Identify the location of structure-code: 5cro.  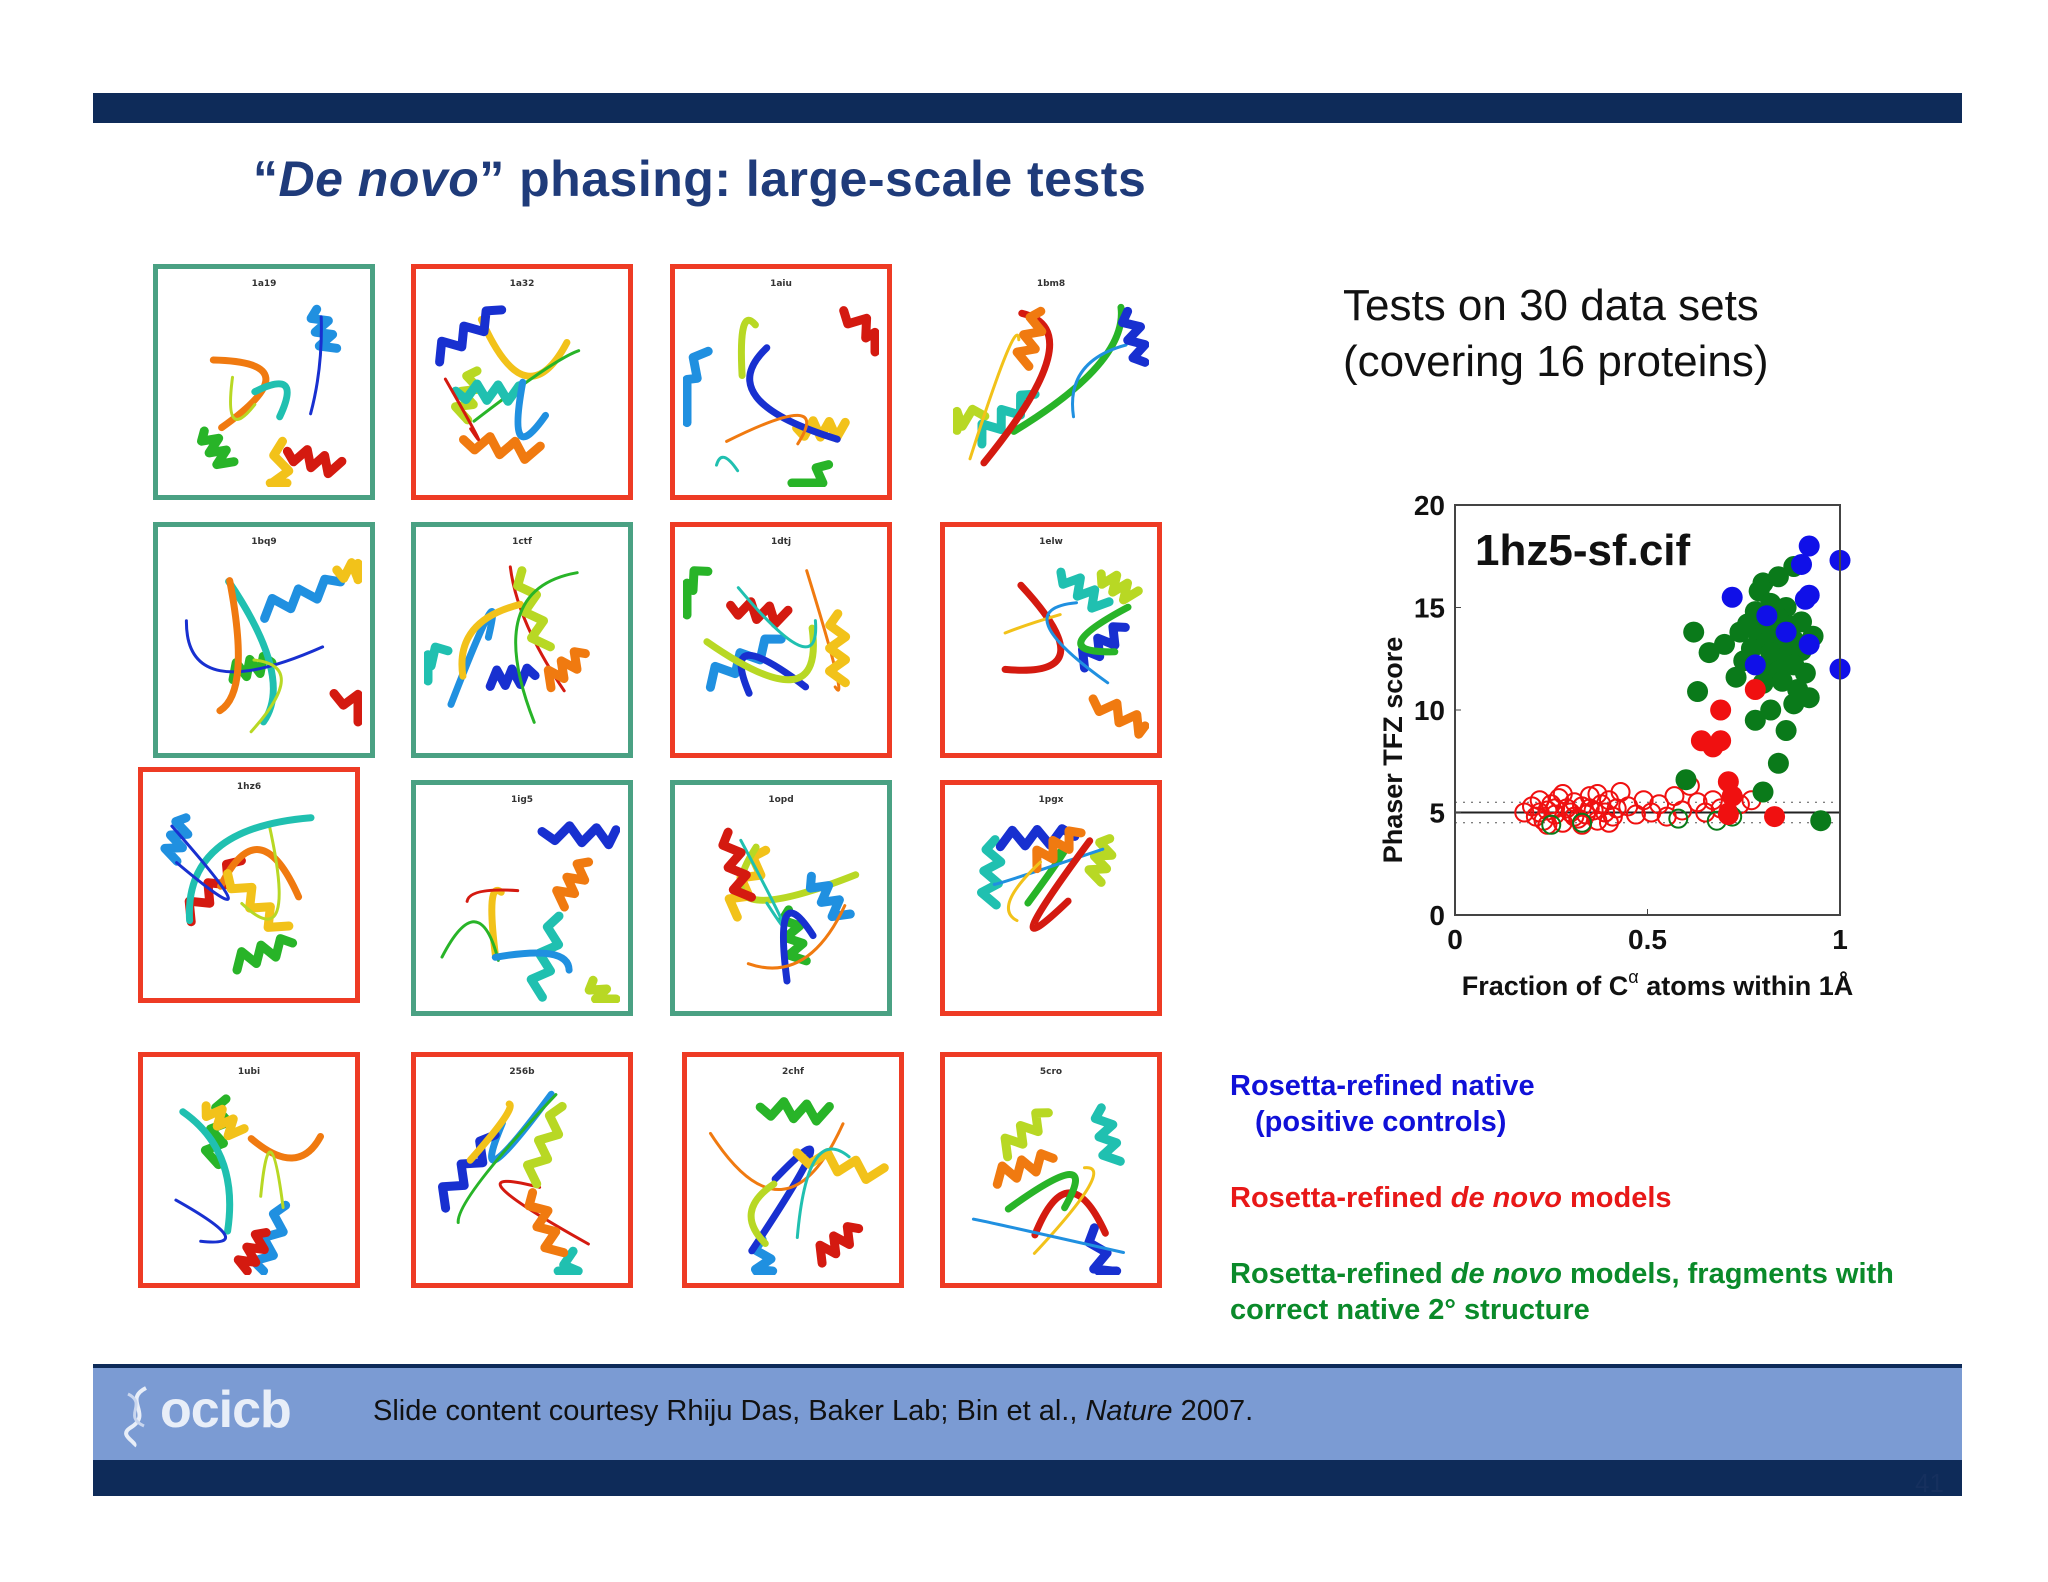
(1051, 1072).